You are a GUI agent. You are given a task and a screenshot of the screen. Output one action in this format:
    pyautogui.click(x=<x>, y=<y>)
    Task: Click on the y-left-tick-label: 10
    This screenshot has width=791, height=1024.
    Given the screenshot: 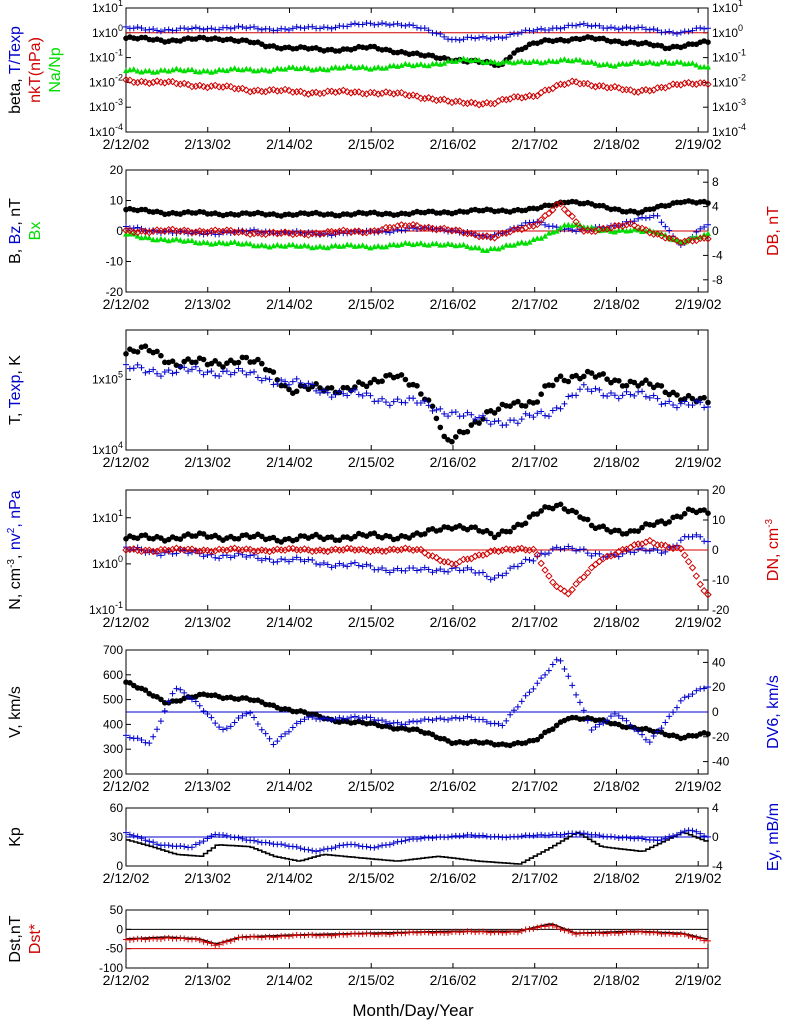 What is the action you would take?
    pyautogui.click(x=117, y=201)
    